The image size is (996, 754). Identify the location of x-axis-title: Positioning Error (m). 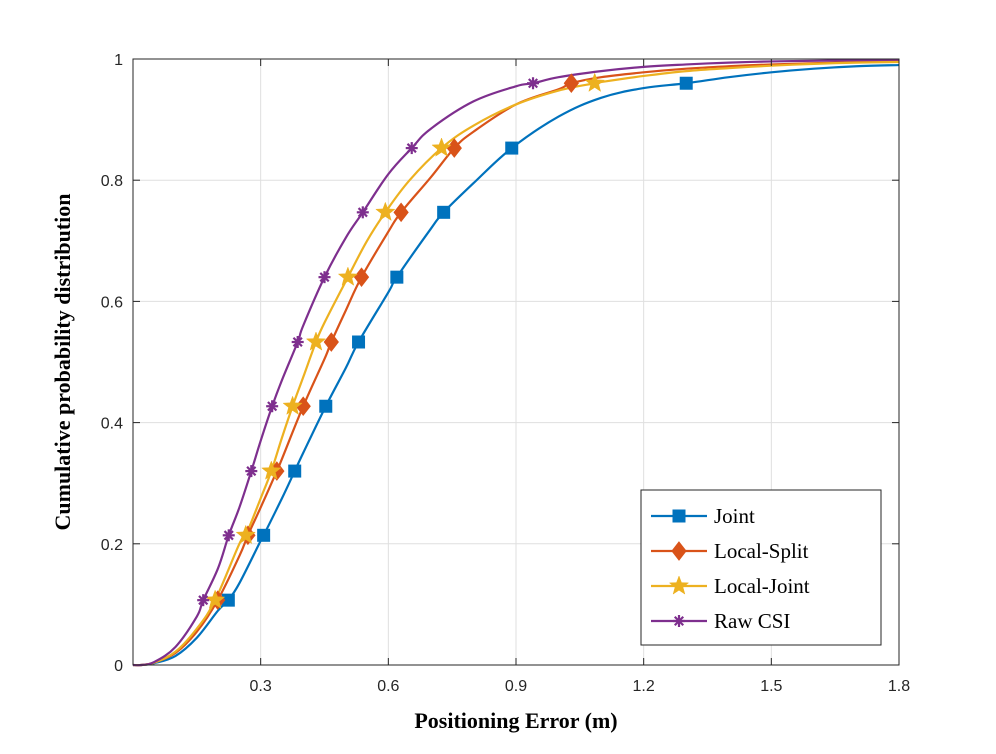
(515, 720).